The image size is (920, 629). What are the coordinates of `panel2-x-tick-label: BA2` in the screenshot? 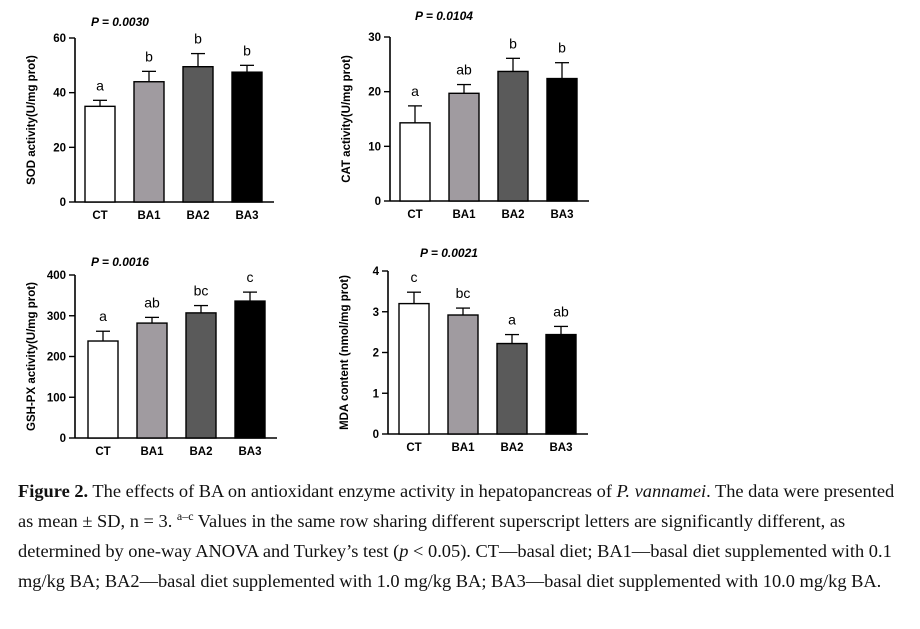 It's located at (512, 215).